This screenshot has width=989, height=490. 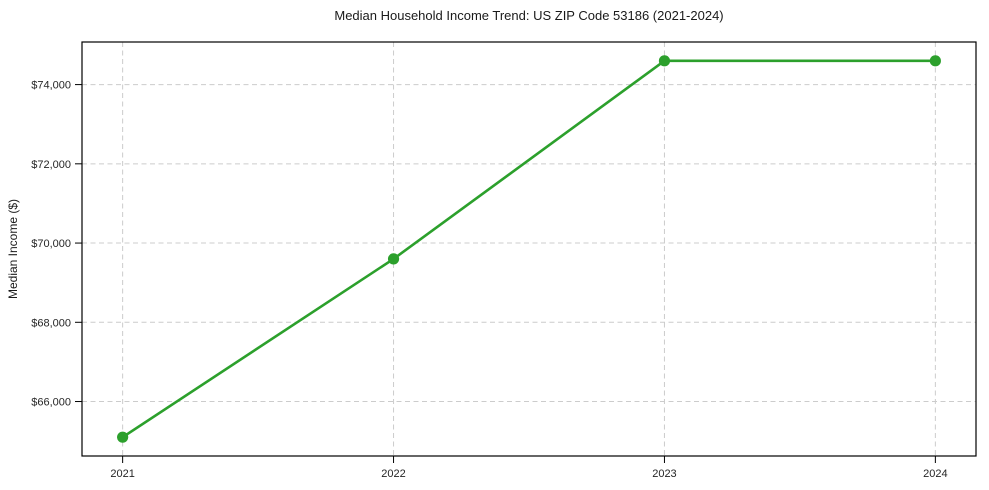 What do you see at coordinates (122, 474) in the screenshot?
I see `x-tick-label: 2021` at bounding box center [122, 474].